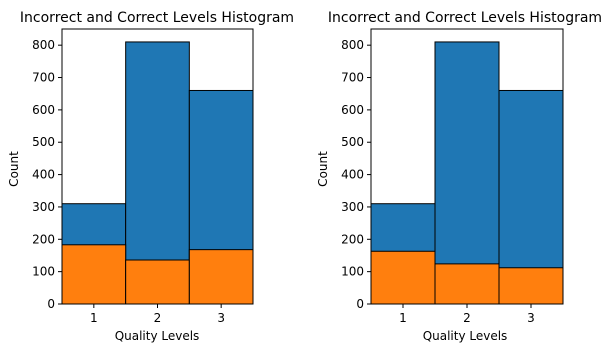 This screenshot has height=345, width=616. What do you see at coordinates (157, 18) in the screenshot?
I see `left-chart-title: Incorrect and Correct Levels Histogram` at bounding box center [157, 18].